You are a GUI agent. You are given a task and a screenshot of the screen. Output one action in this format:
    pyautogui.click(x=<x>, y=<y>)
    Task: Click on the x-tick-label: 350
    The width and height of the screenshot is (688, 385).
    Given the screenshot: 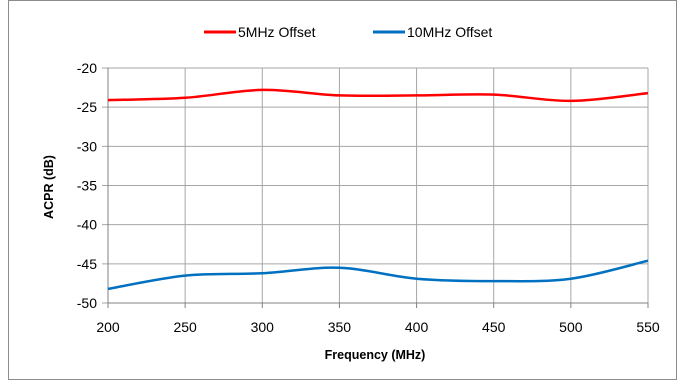 What is the action you would take?
    pyautogui.click(x=340, y=327)
    